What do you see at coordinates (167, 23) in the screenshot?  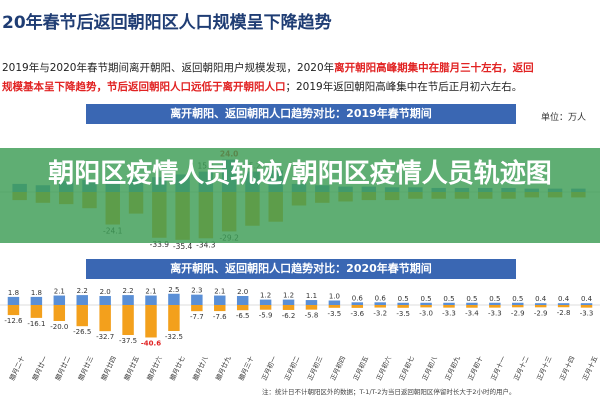 I see `page-title: 20年春节后返回朝阳区人口规模呈下降趋势` at bounding box center [167, 23].